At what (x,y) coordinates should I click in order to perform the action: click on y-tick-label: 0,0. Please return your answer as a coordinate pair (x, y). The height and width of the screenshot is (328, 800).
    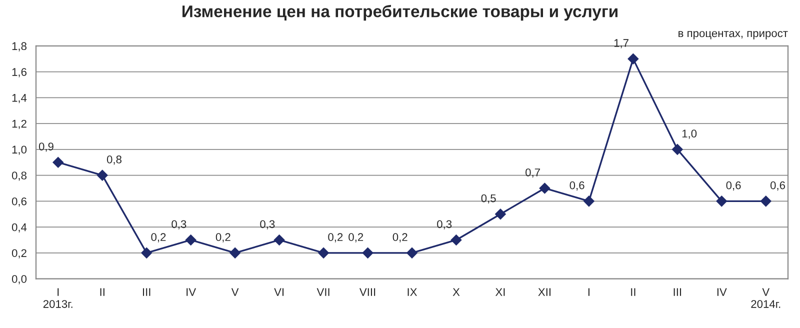
    Looking at the image, I should click on (19, 279).